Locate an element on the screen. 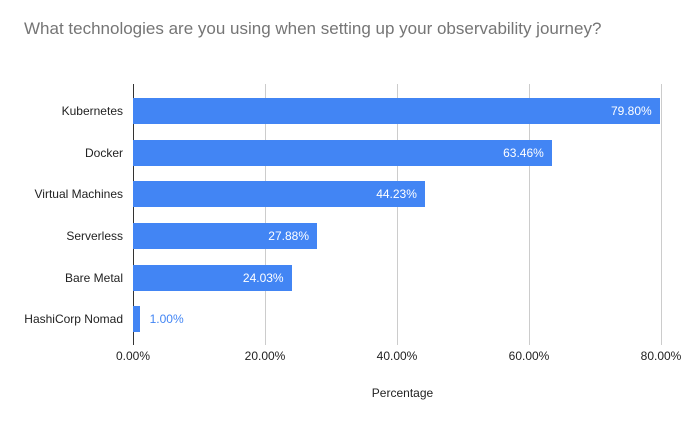  category-label: HashiCorp Nomad is located at coordinates (73, 319).